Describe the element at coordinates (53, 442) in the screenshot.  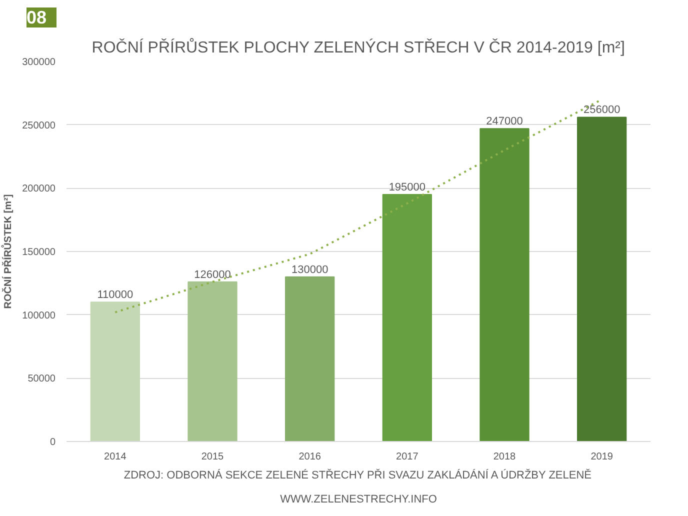
I see `y-tick-label: 0` at that location.